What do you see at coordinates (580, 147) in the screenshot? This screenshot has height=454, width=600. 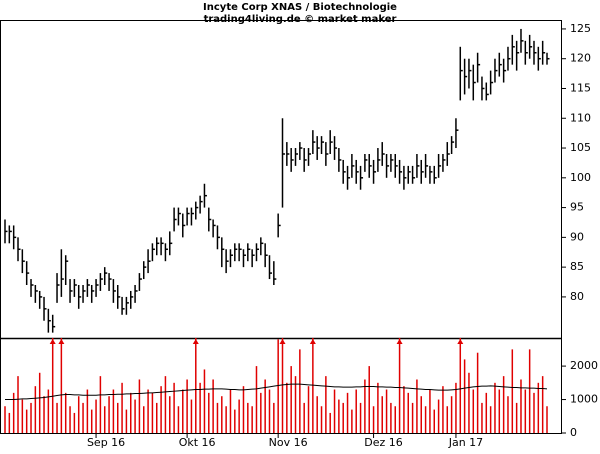 I see `y-tick-label: 105` at bounding box center [580, 147].